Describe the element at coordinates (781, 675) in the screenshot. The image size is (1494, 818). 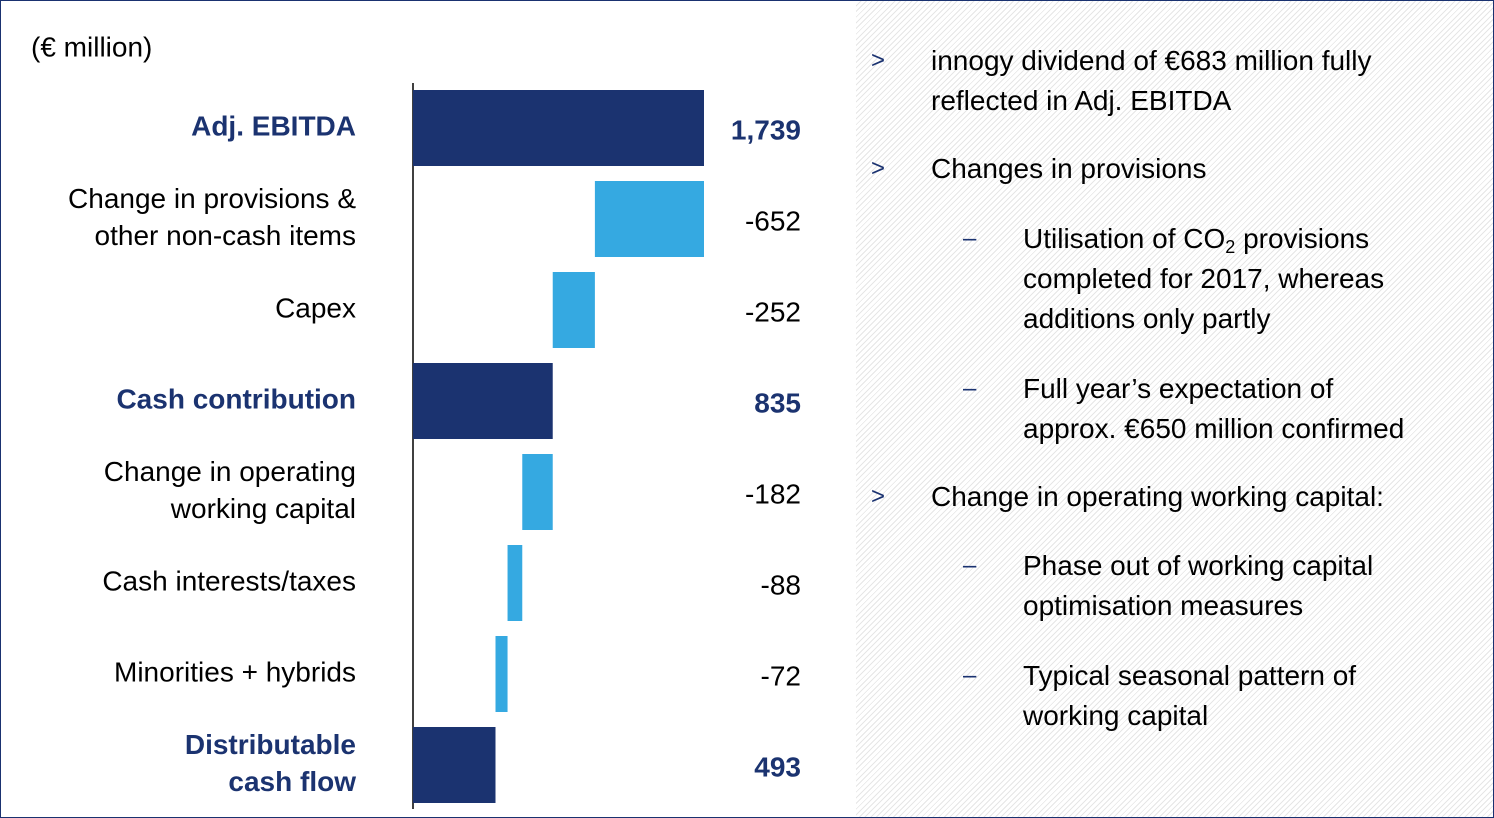
I see `value-label: -72` at that location.